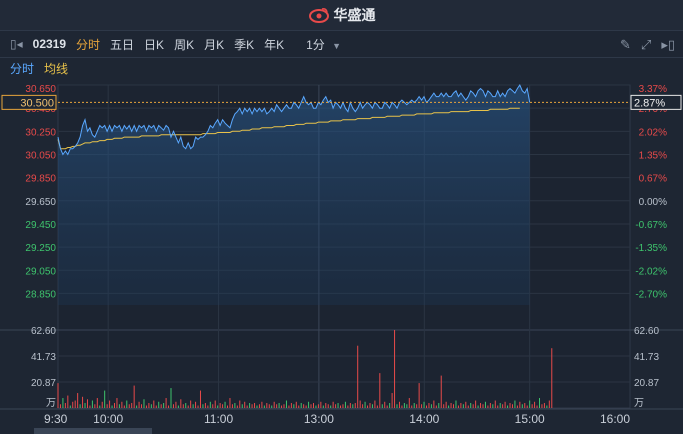 The width and height of the screenshot is (683, 434). I want to click on expand-icon: ⤢, so click(646, 44).